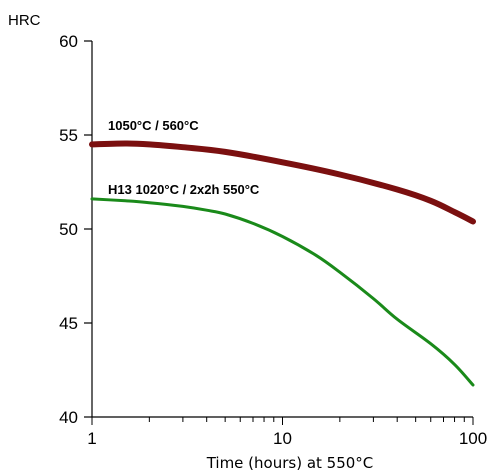  Describe the element at coordinates (473, 438) in the screenshot. I see `x-tick-label: 100` at that location.